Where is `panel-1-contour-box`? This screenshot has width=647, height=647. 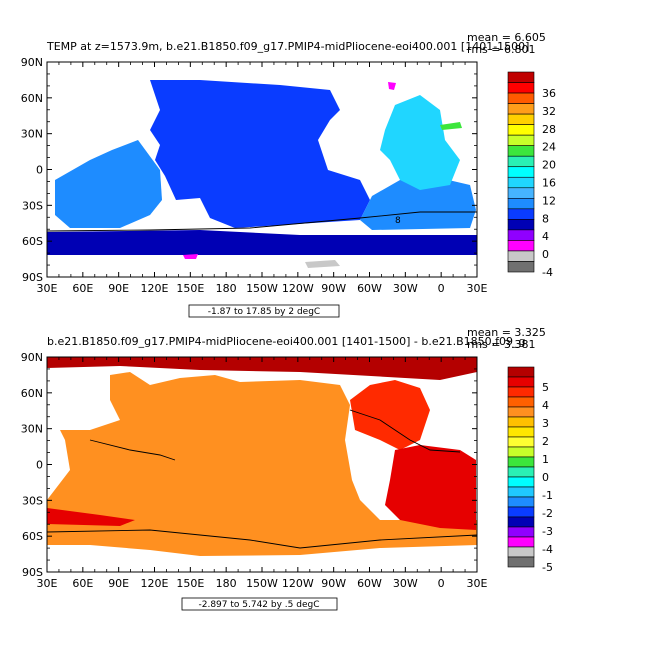 panel-1-contour-box is located at coordinates (264, 311).